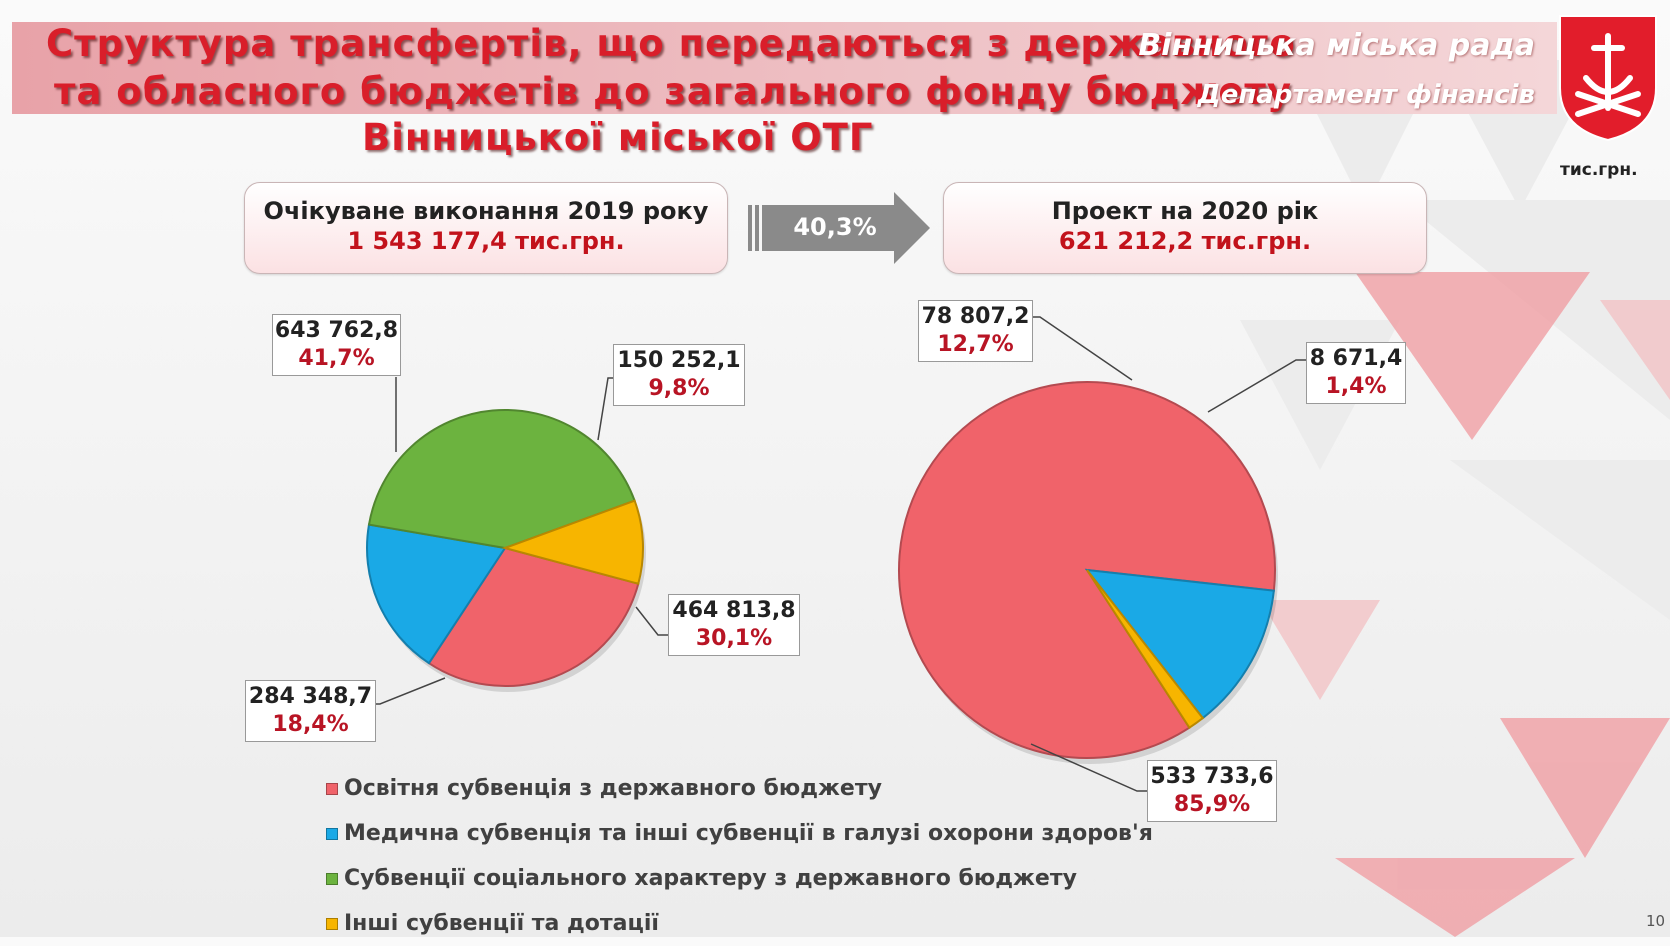 The image size is (1670, 946). I want to click on pie-2020-slice-other, so click(1145, 649).